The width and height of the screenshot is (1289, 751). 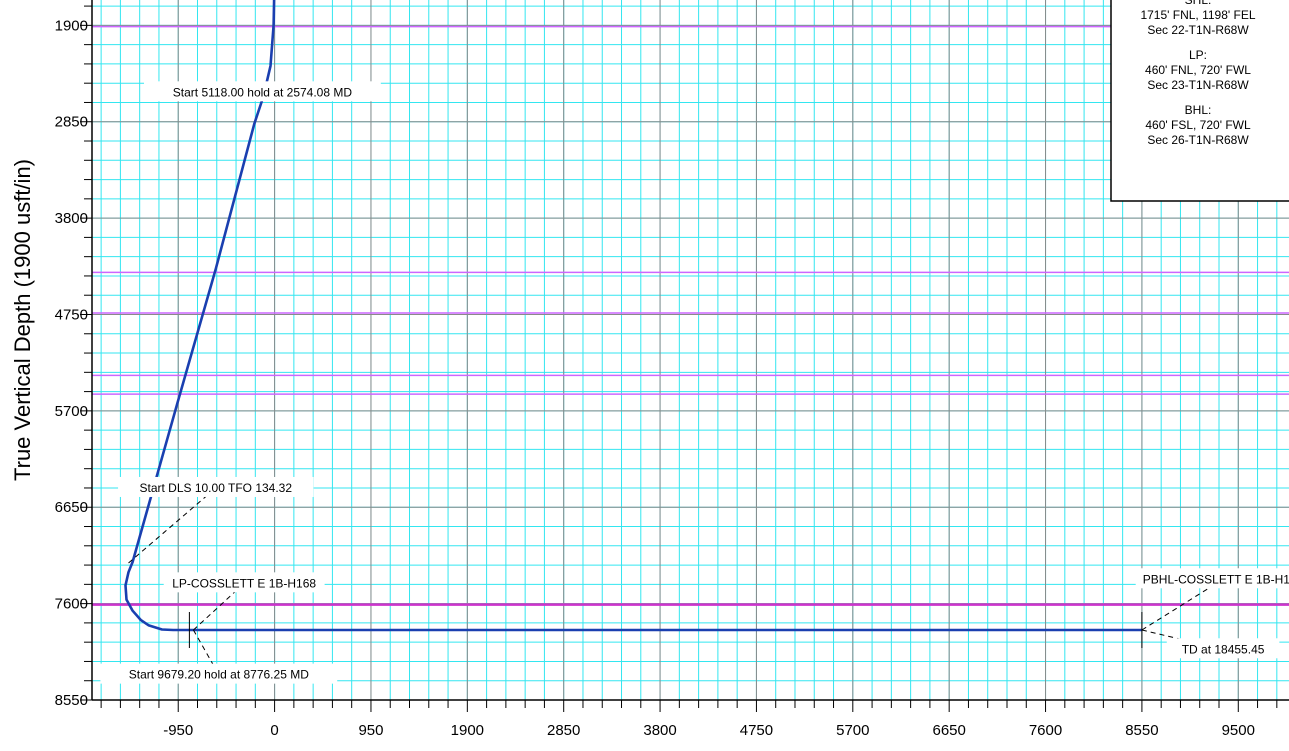 I want to click on legend-text-line: 1715' FNL, 1198' FEL, so click(x=1197, y=15).